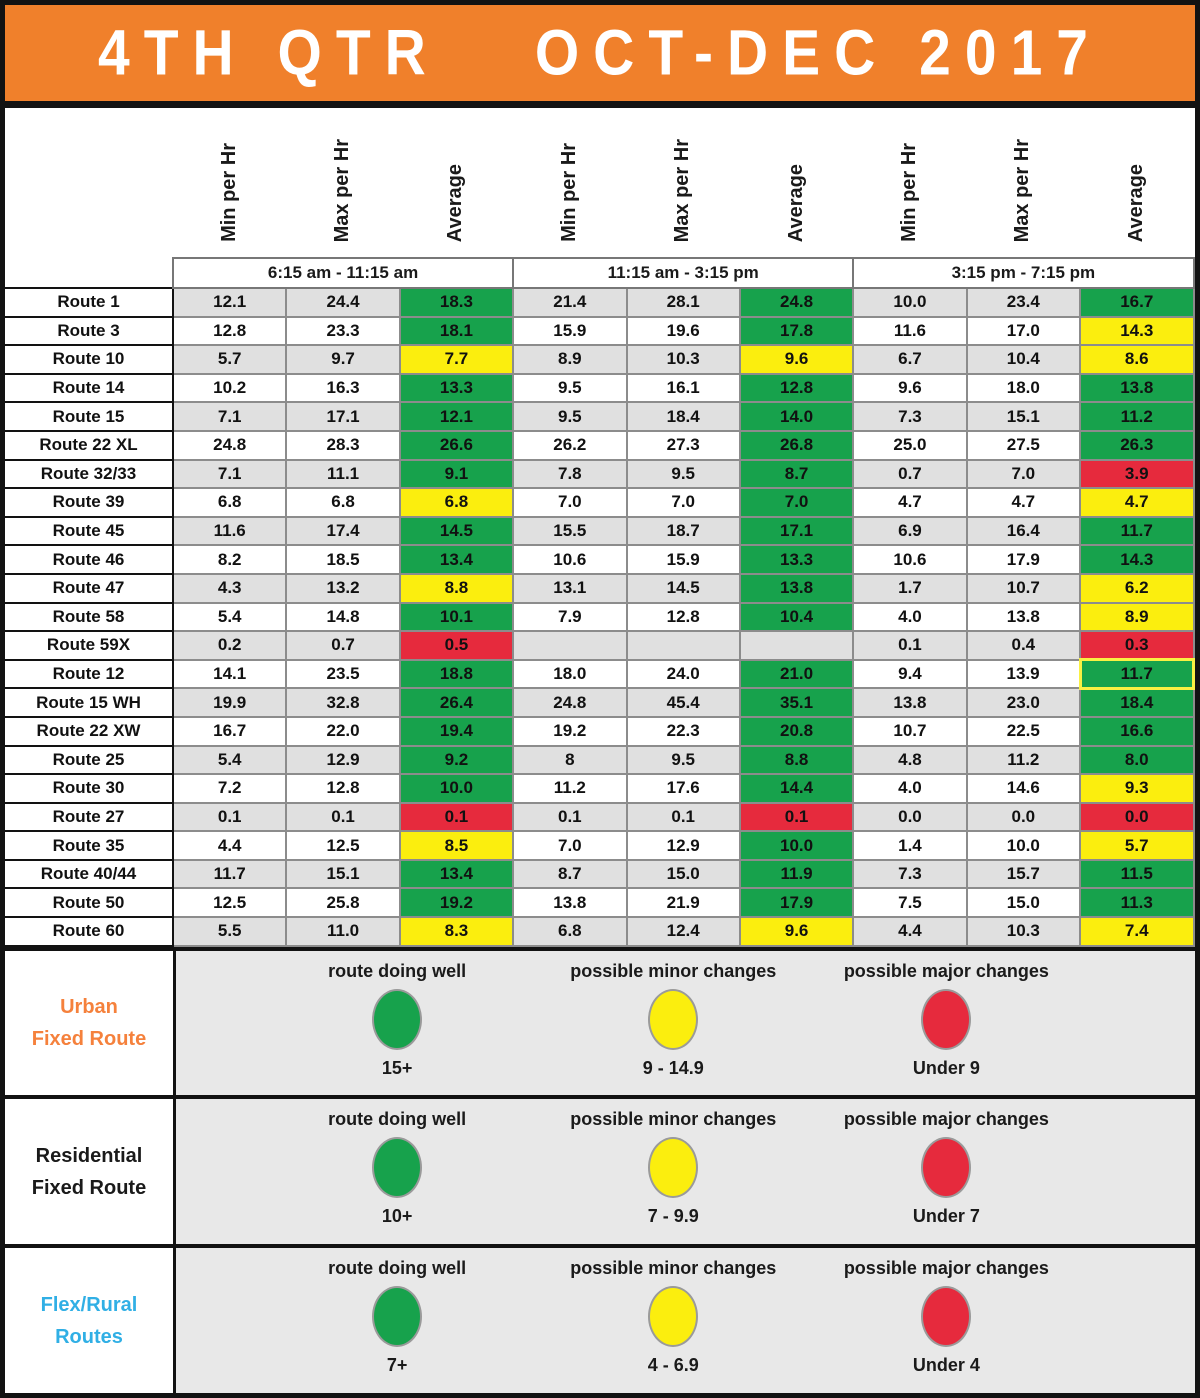  What do you see at coordinates (910, 731) in the screenshot?
I see `min-per-hr-cell: 10.7` at bounding box center [910, 731].